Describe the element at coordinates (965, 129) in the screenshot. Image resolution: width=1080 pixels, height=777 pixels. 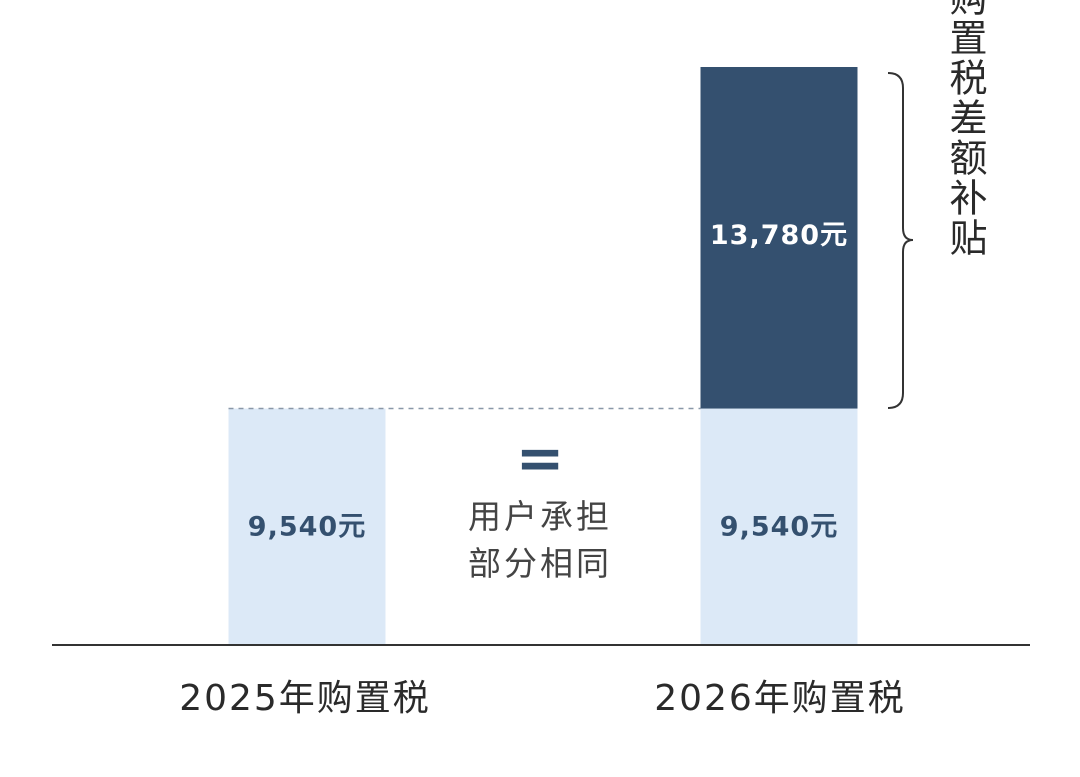
I see `bracket-annotation-vertical-text: 购置税差额补贴` at that location.